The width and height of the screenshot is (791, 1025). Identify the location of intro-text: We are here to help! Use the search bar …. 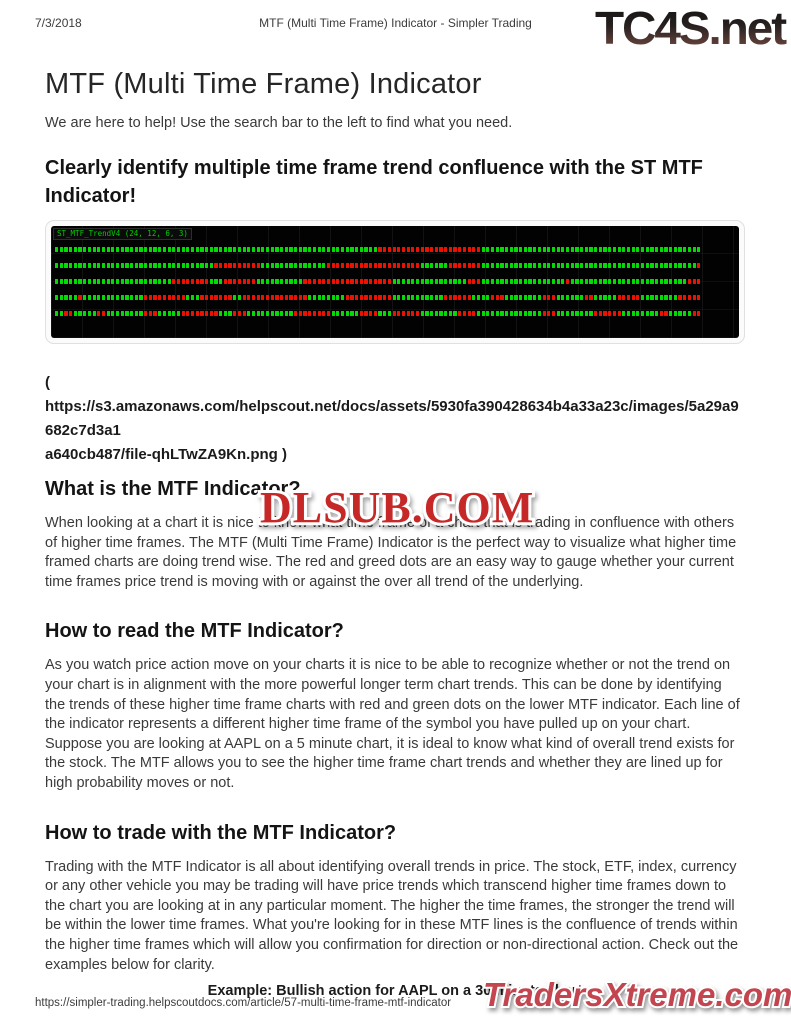
(279, 123).